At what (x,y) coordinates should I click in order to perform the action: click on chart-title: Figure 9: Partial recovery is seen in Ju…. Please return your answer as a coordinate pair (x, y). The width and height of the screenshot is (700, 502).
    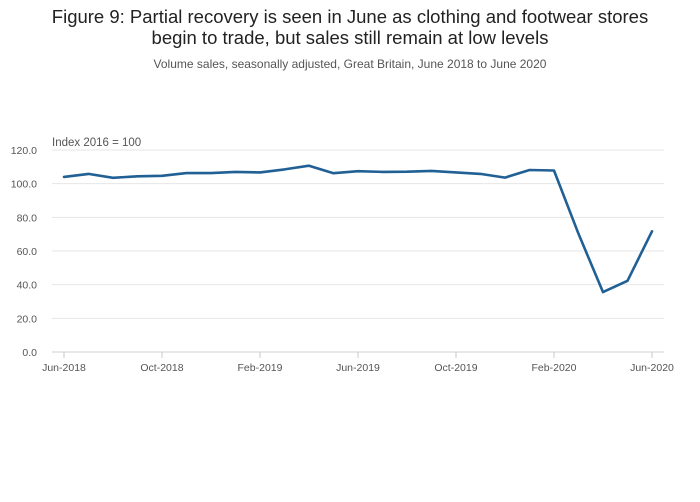
    Looking at the image, I should click on (350, 27).